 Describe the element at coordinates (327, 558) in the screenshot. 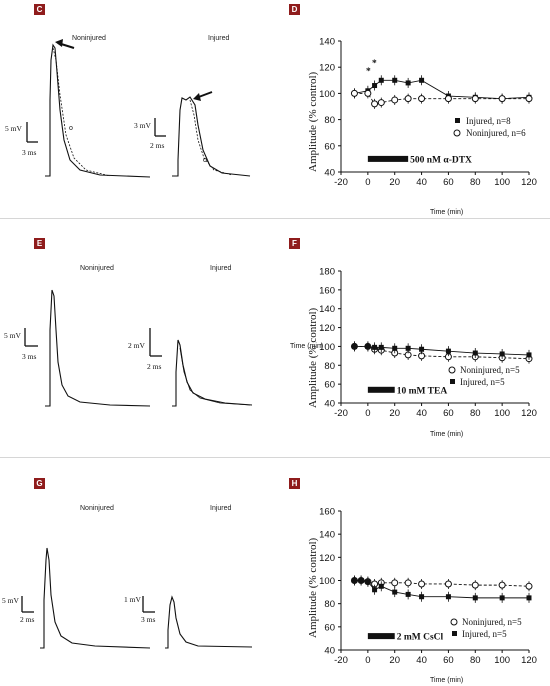

I see `y-tick-label: 120` at that location.